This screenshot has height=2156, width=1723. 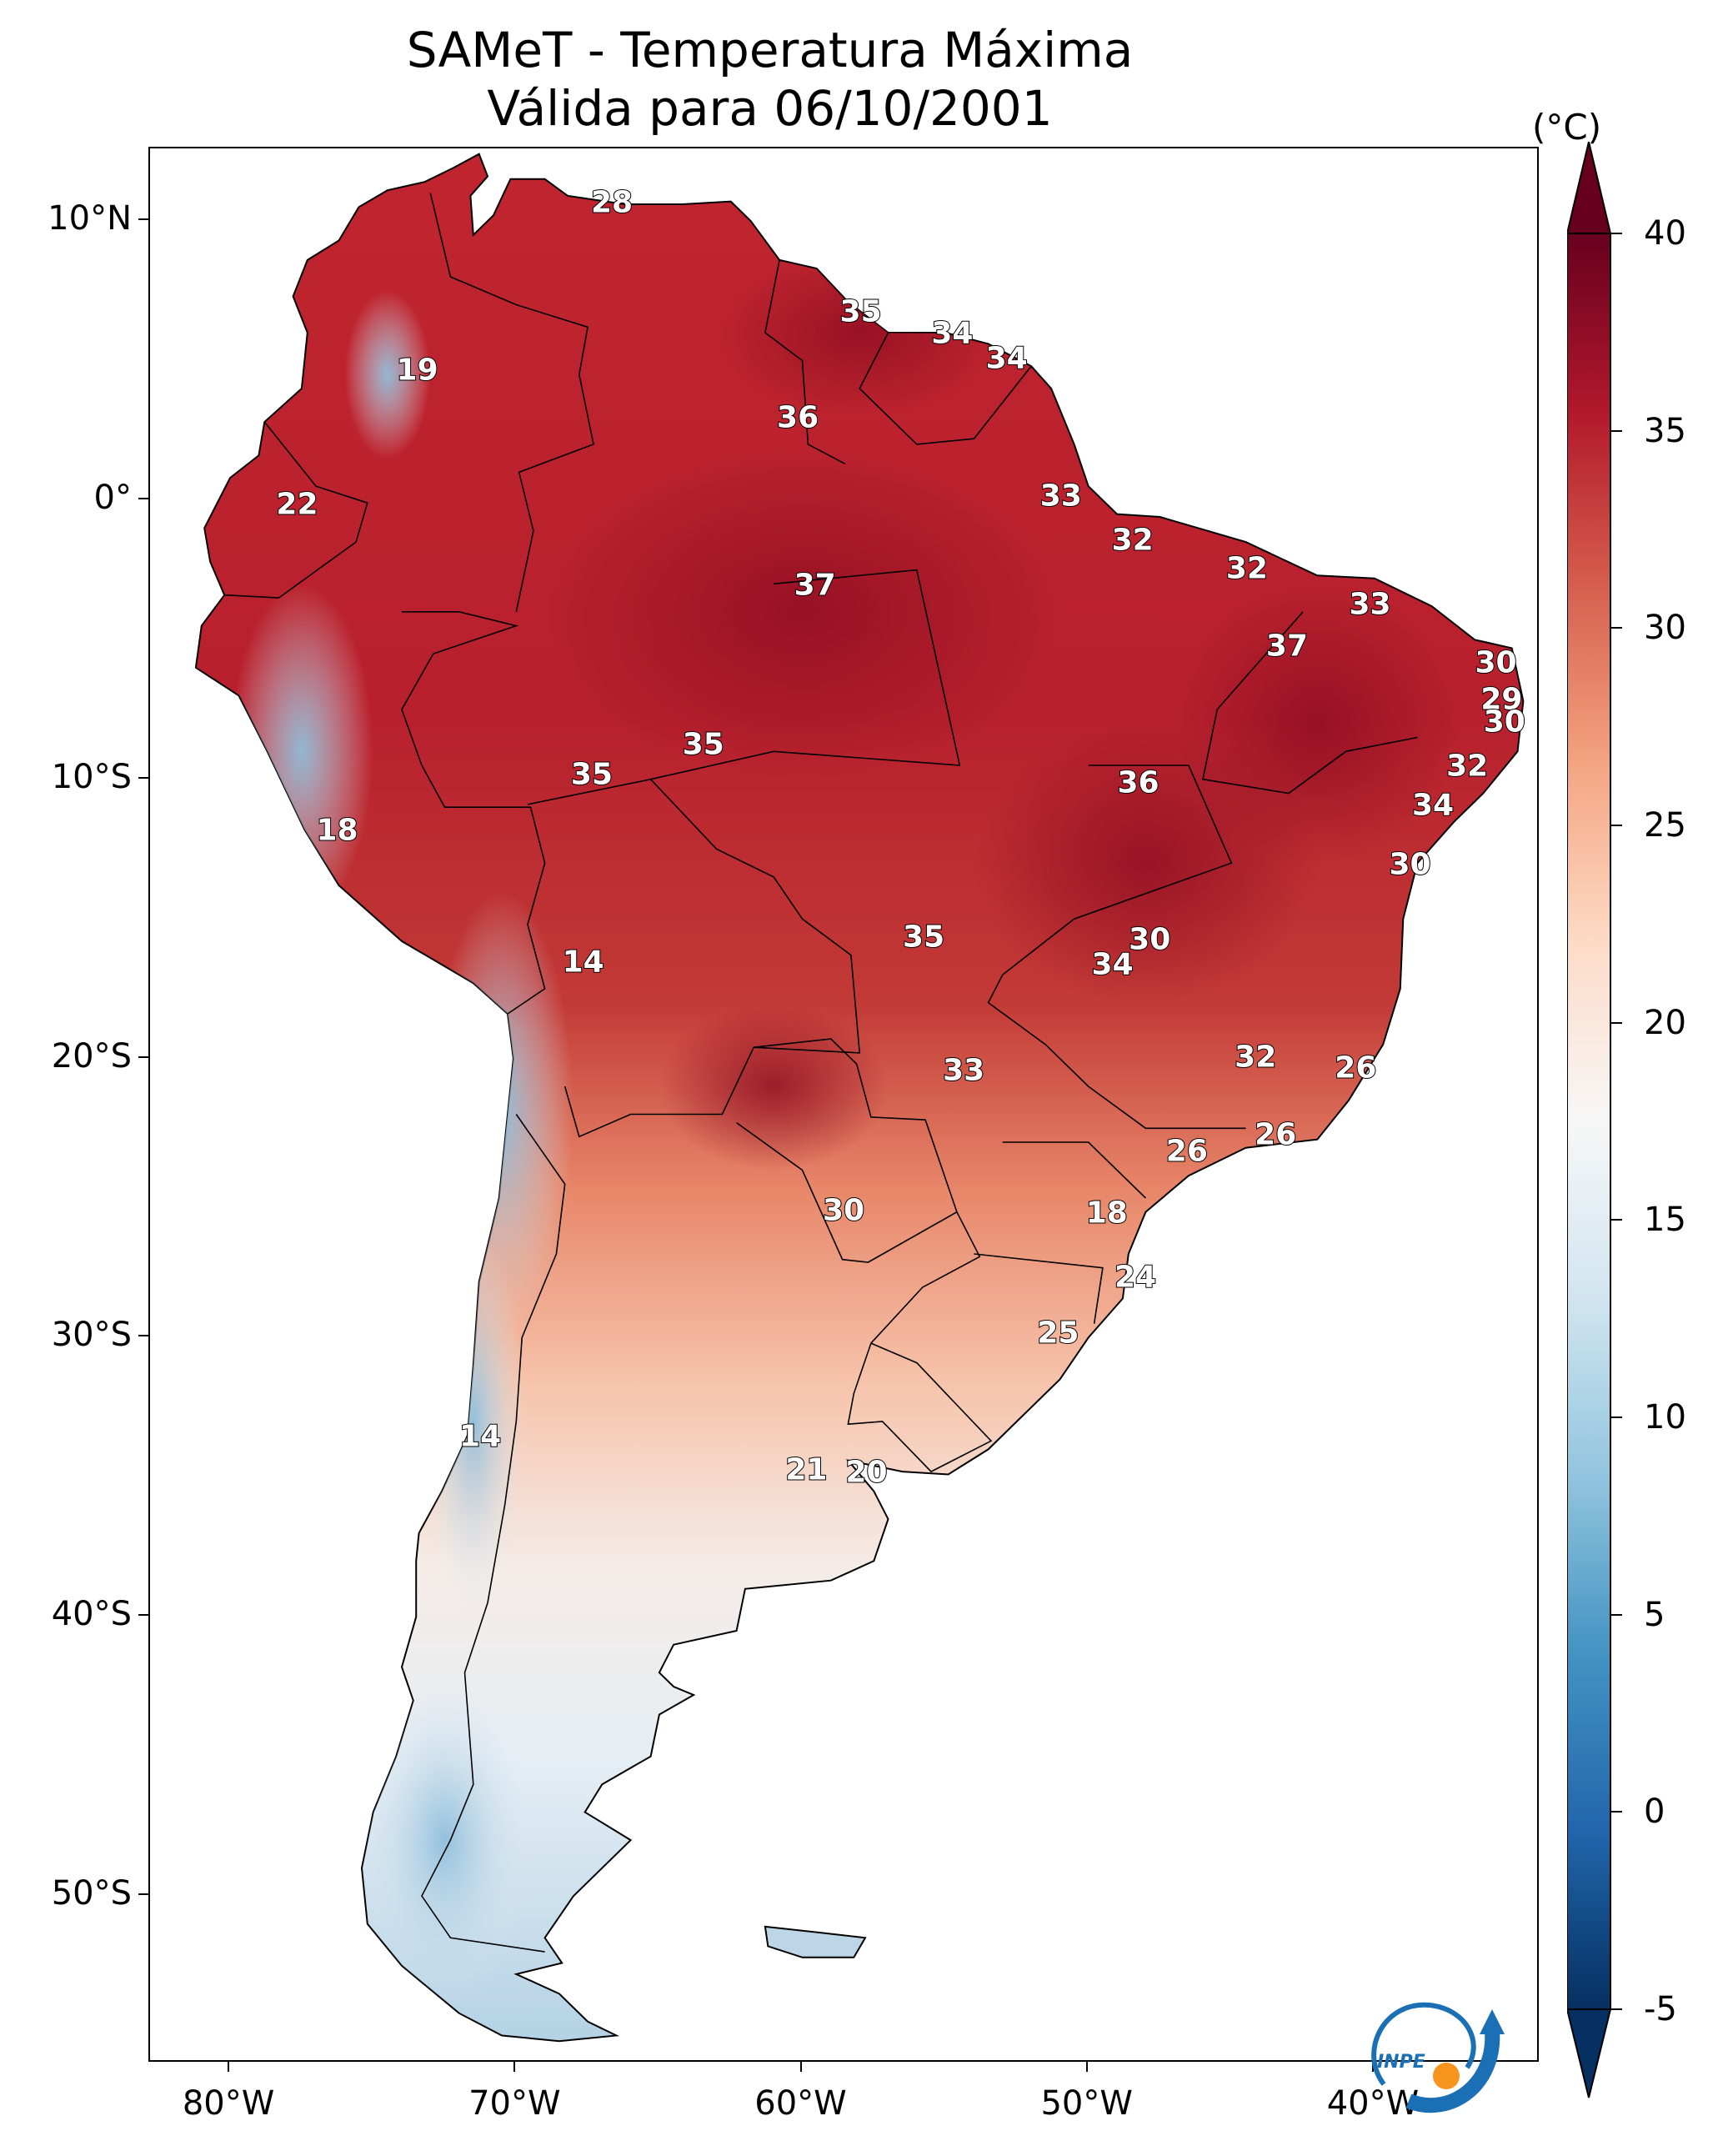 I want to click on lon-tick-label: 50°W, so click(x=1086, y=2103).